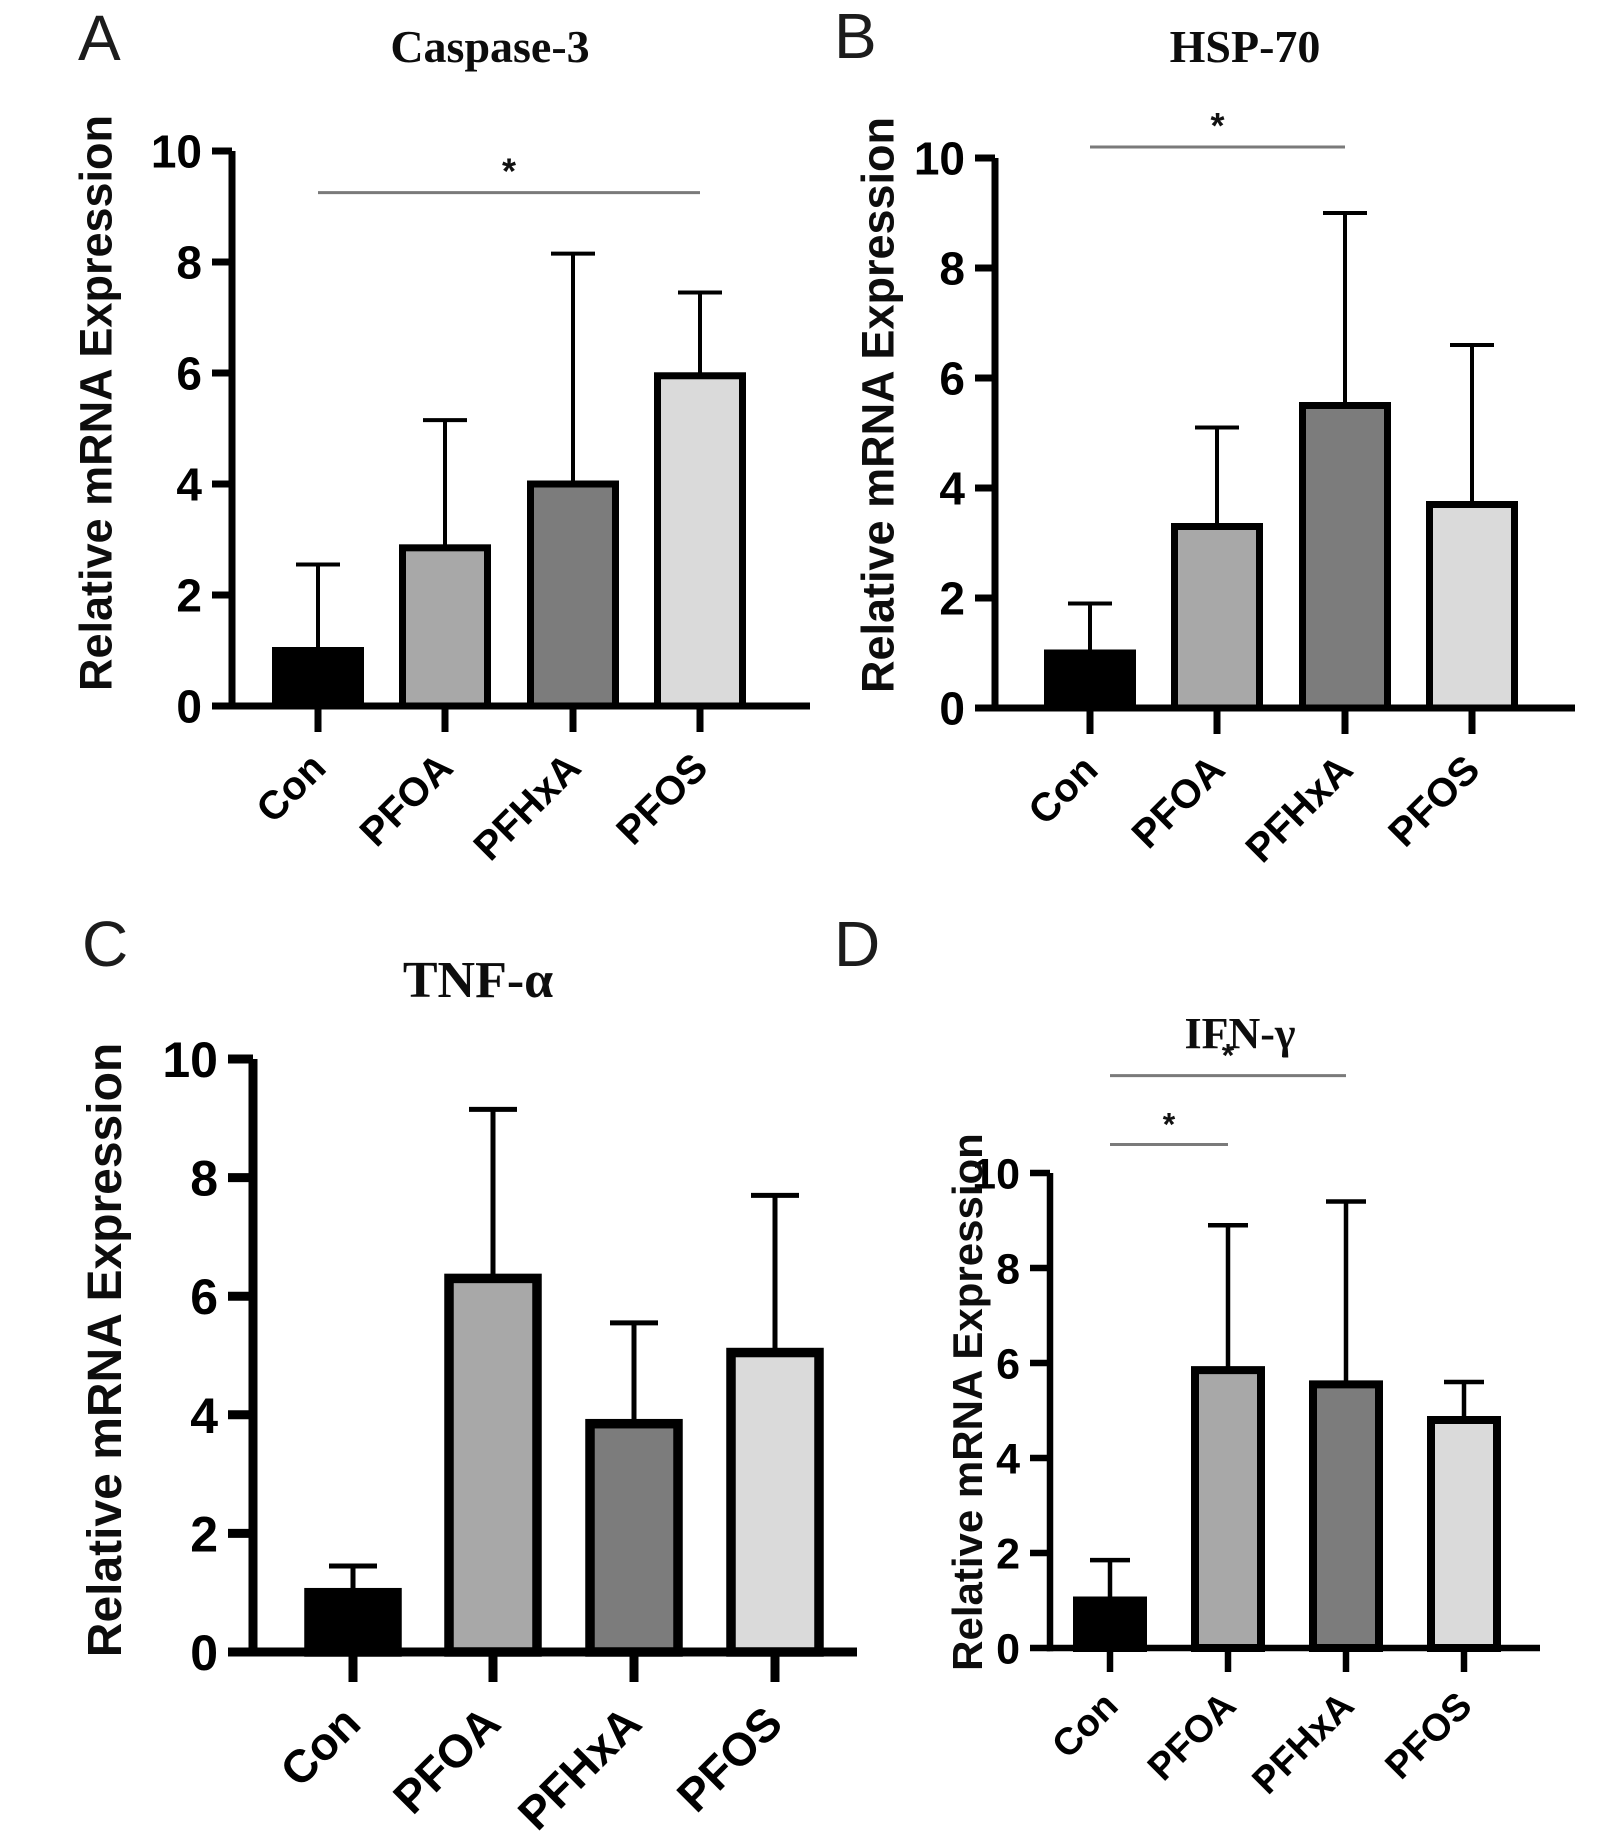 The width and height of the screenshot is (1607, 1846). Describe the element at coordinates (1245, 46) in the screenshot. I see `panel-b-title: HSP-70` at that location.